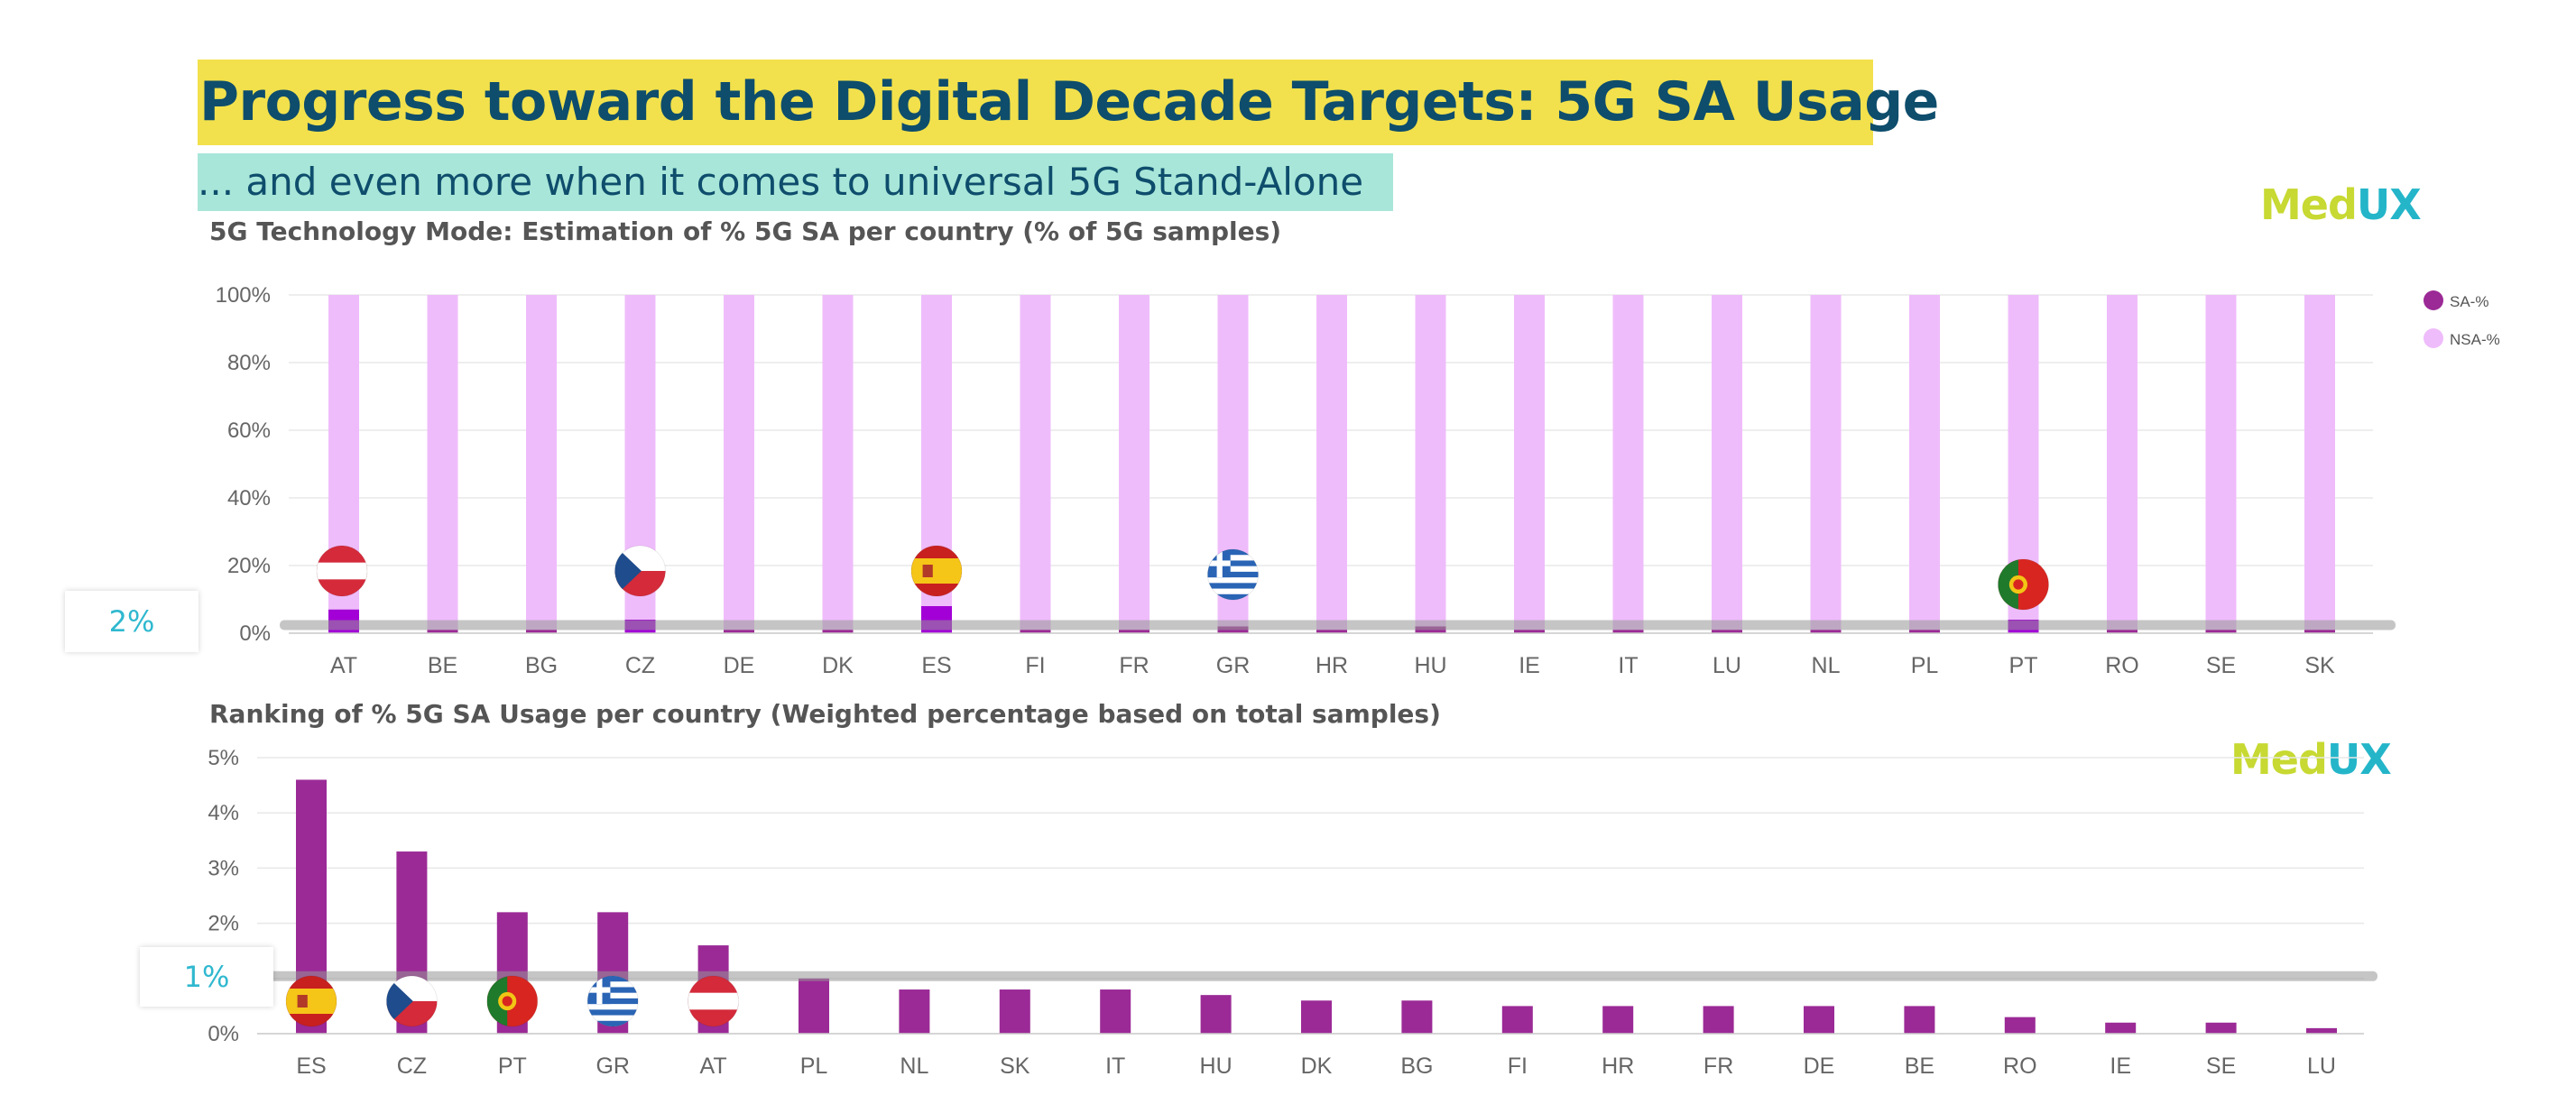  I want to click on flag-cz-chart2, so click(411, 1001).